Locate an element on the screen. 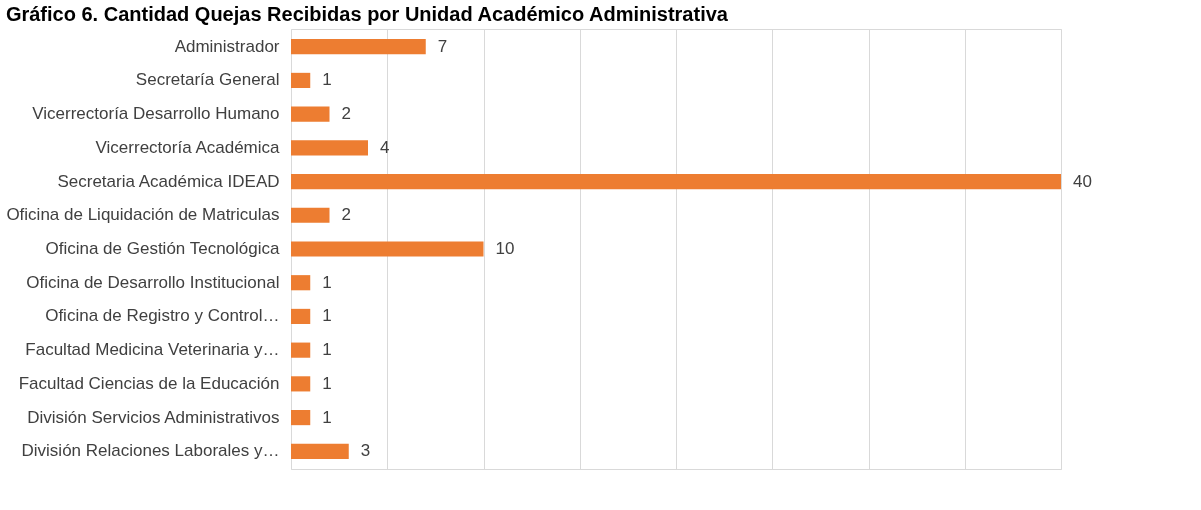  data-label: 7 is located at coordinates (442, 46).